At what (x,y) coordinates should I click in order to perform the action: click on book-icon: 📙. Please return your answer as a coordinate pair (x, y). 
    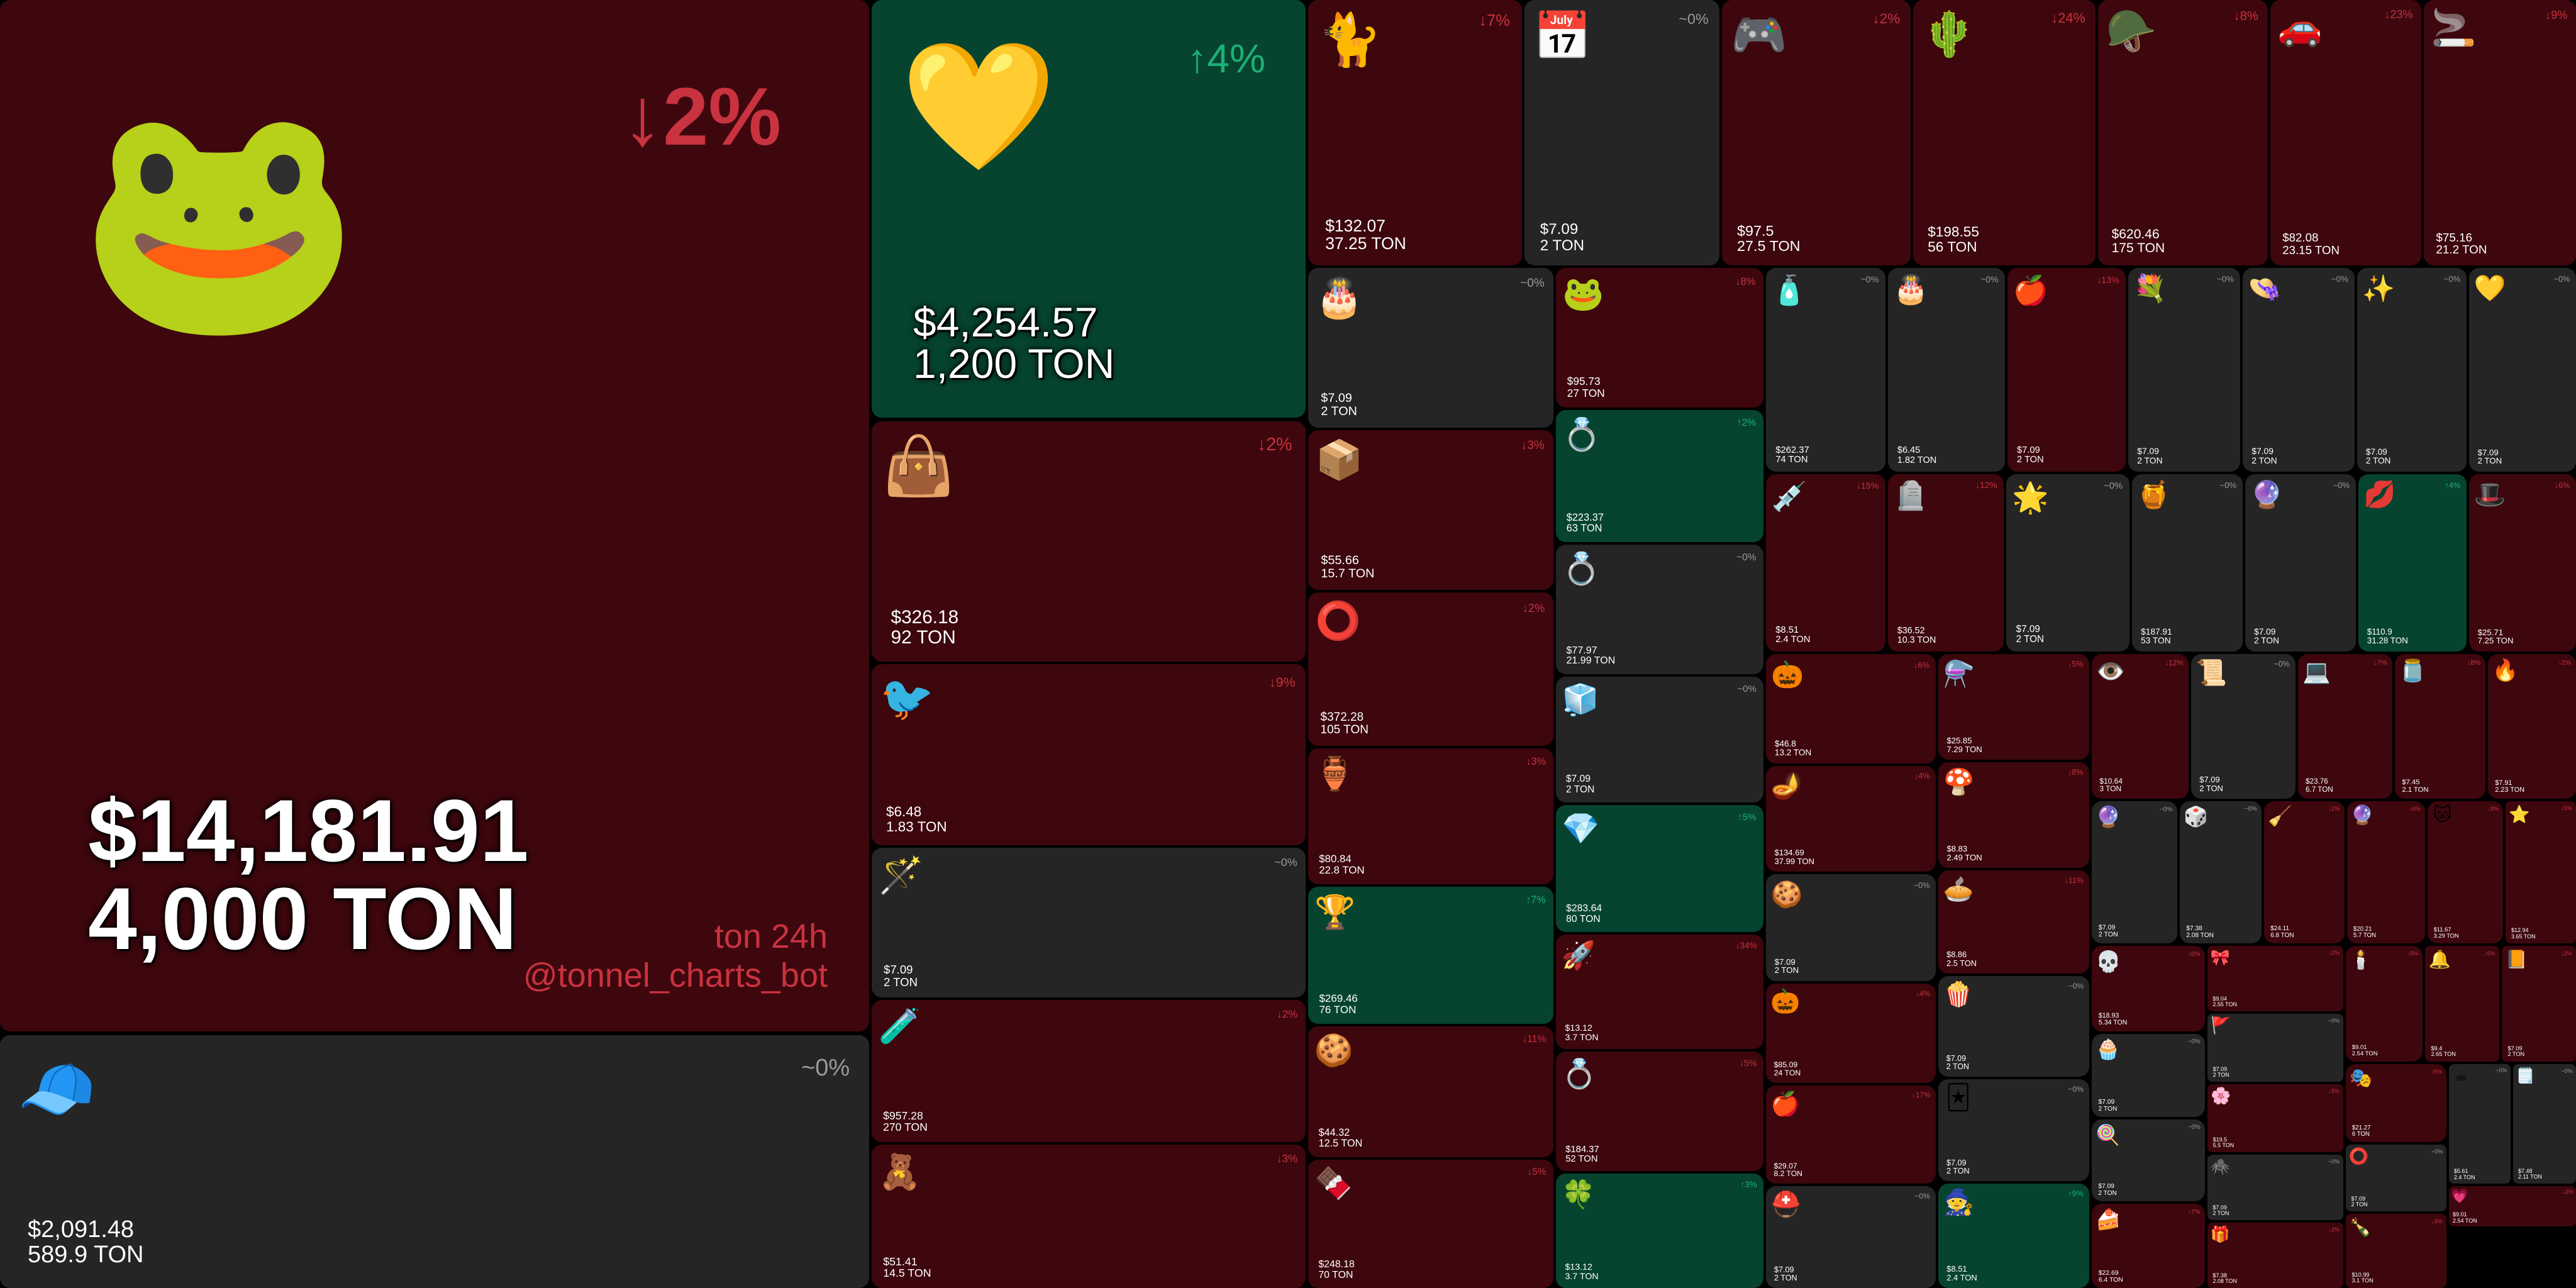
    Looking at the image, I should click on (2516, 960).